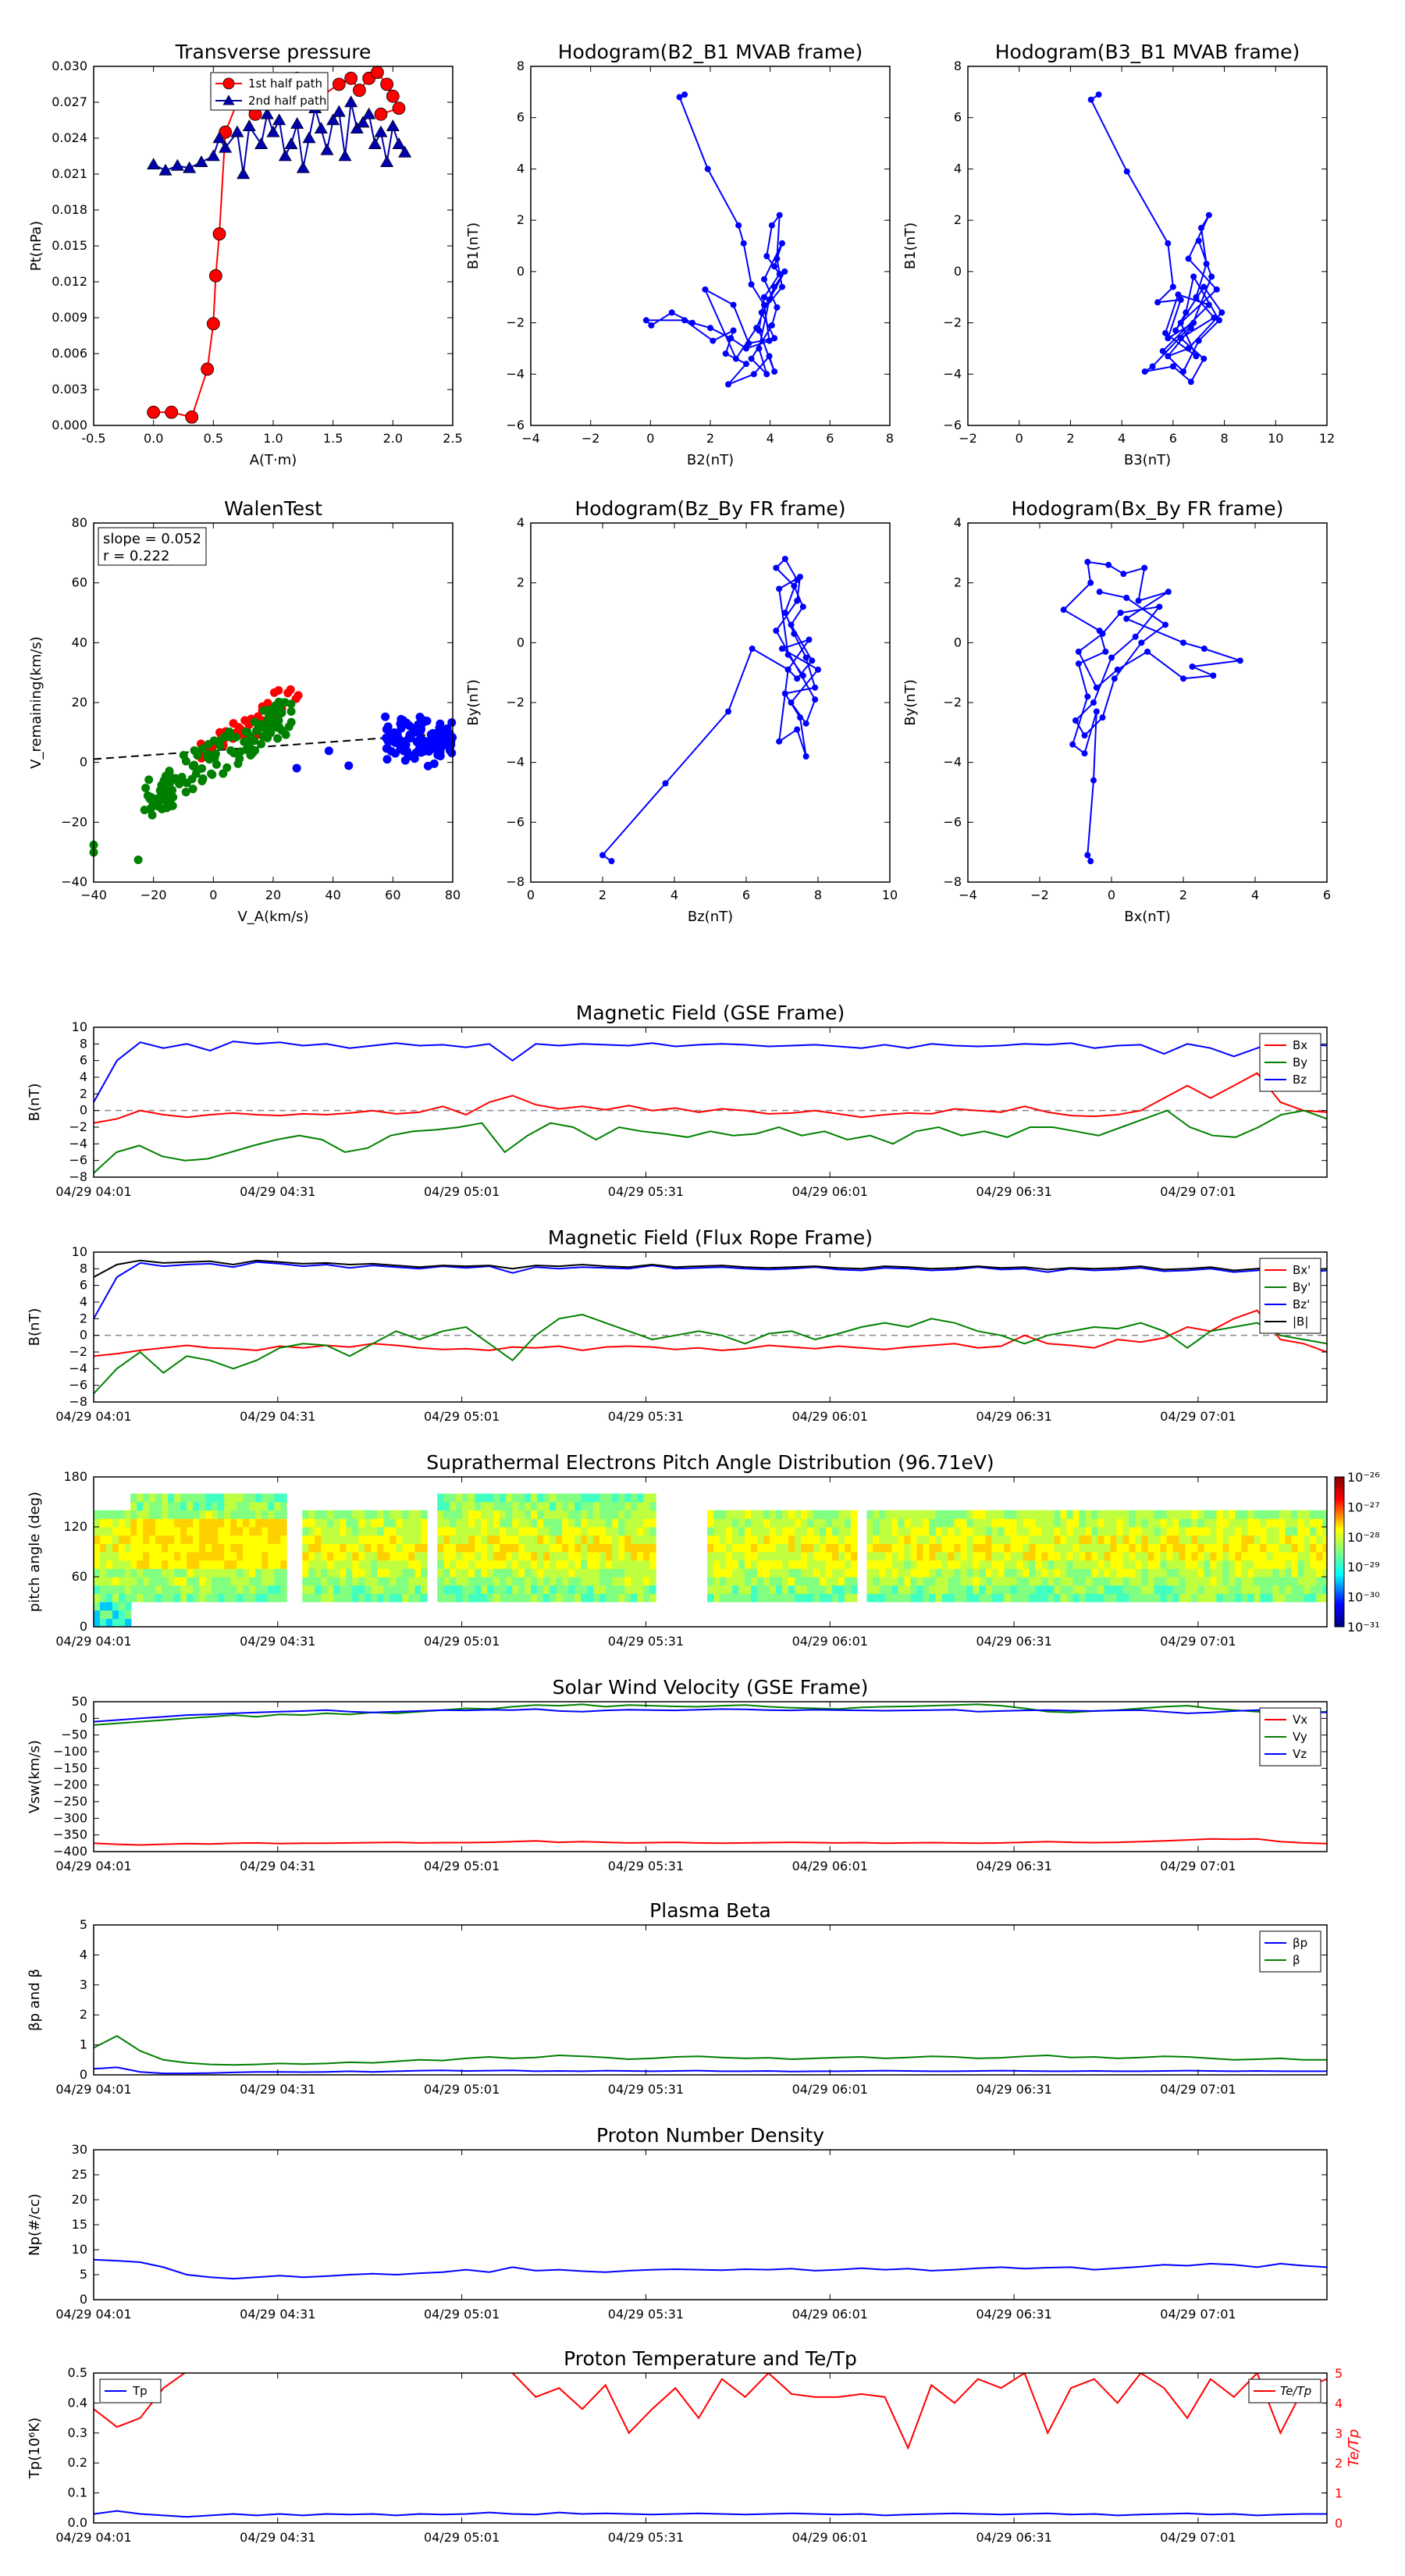 The image size is (1405, 2576). Describe the element at coordinates (146, 787) in the screenshot. I see `walen-point-green` at that location.